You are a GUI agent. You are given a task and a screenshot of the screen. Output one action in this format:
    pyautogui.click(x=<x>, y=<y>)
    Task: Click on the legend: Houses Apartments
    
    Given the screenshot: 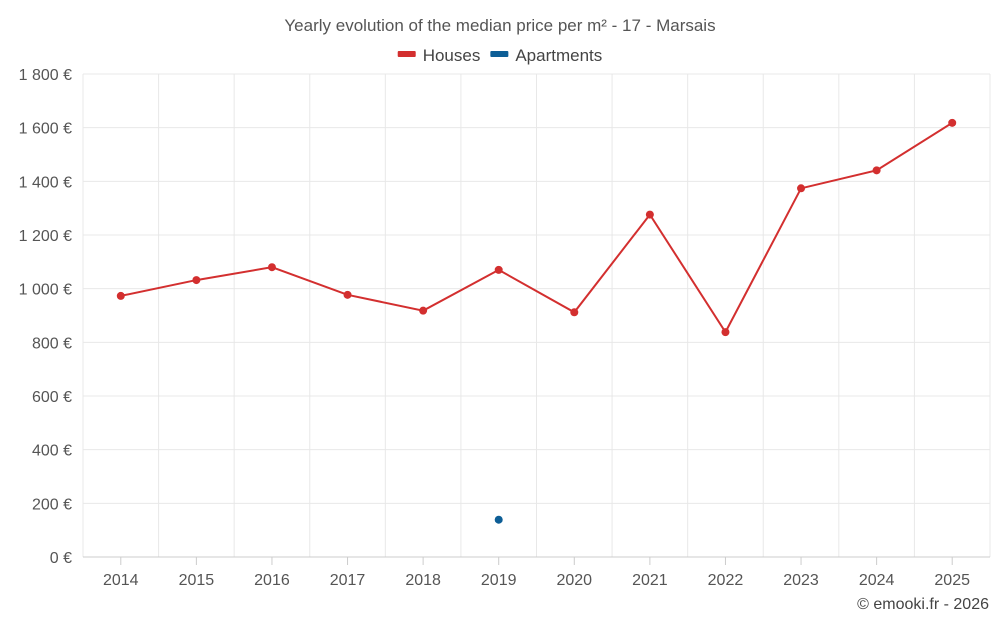 What is the action you would take?
    pyautogui.click(x=499, y=55)
    